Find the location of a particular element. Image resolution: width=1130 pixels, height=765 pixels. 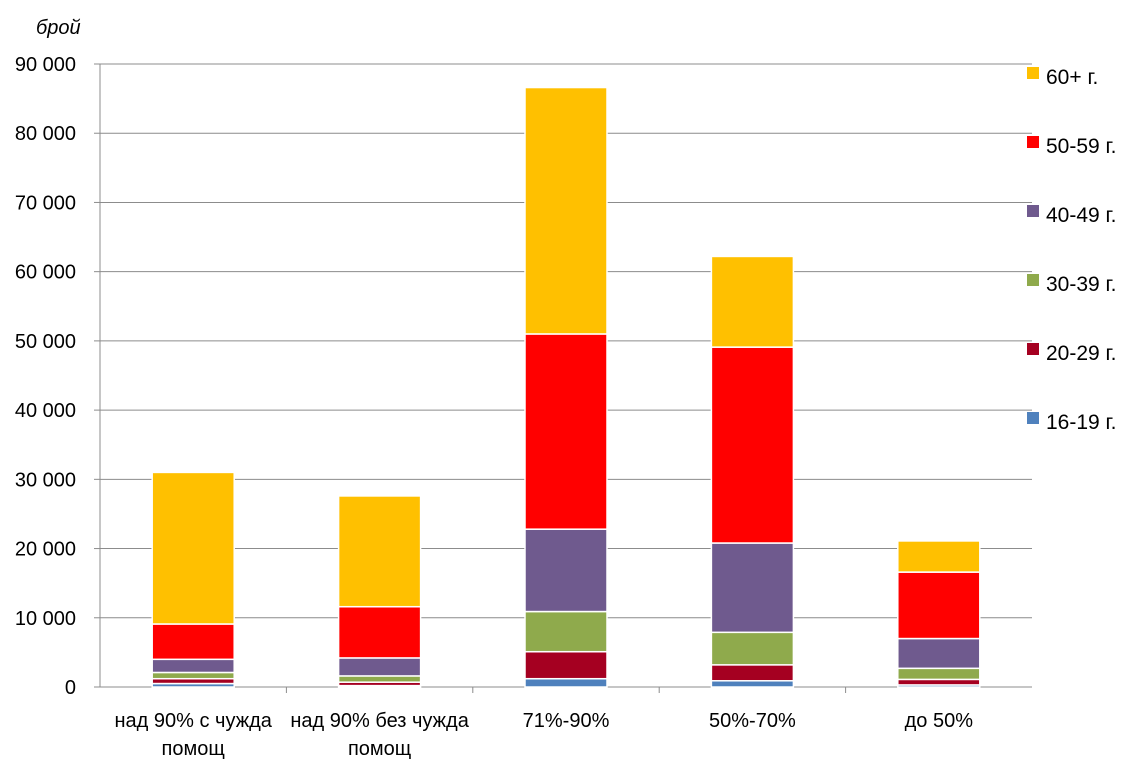

y-tick-label: 0 is located at coordinates (70, 688).